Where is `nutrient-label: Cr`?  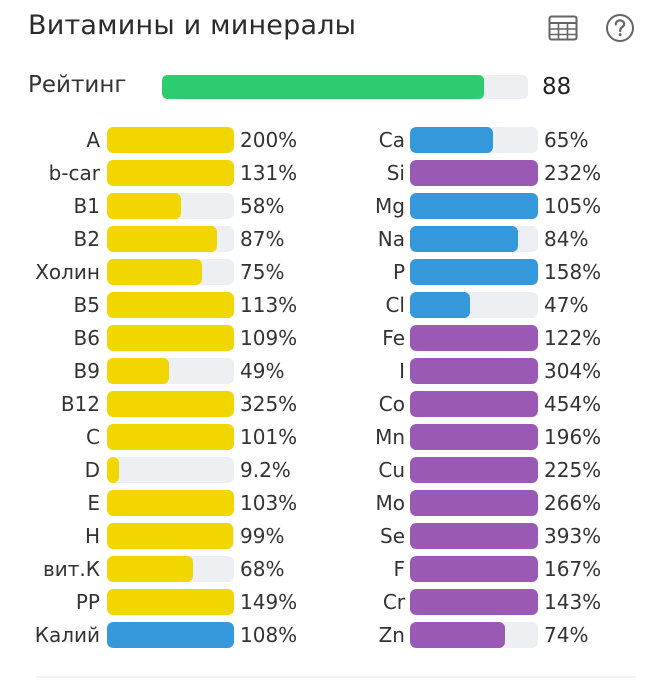 nutrient-label: Cr is located at coordinates (393, 602).